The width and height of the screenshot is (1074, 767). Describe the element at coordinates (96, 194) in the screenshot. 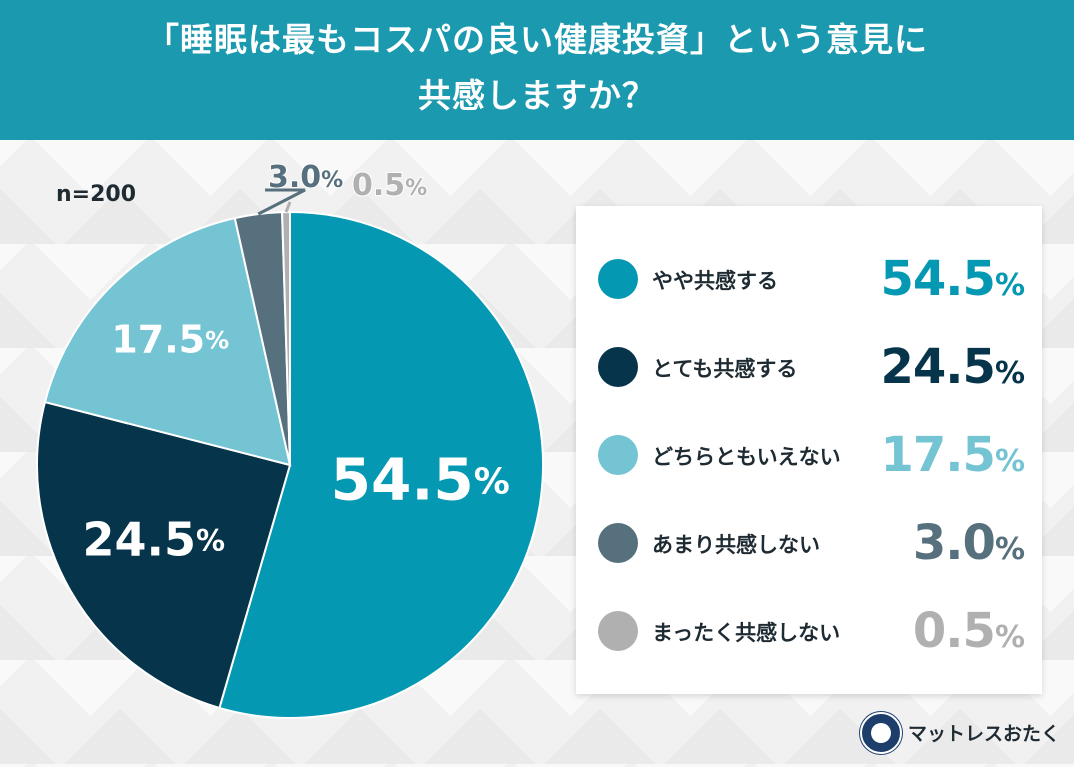

I see `sample-size: n=200` at that location.